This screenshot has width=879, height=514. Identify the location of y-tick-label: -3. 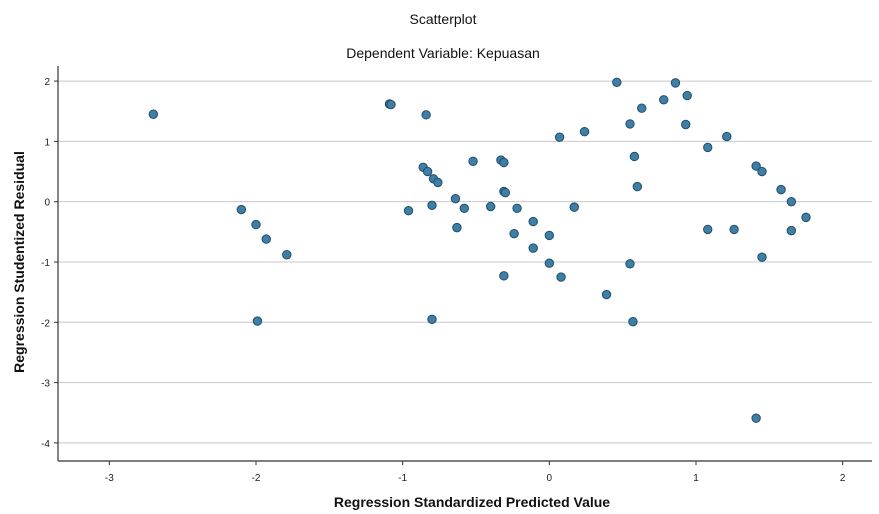
(45, 384).